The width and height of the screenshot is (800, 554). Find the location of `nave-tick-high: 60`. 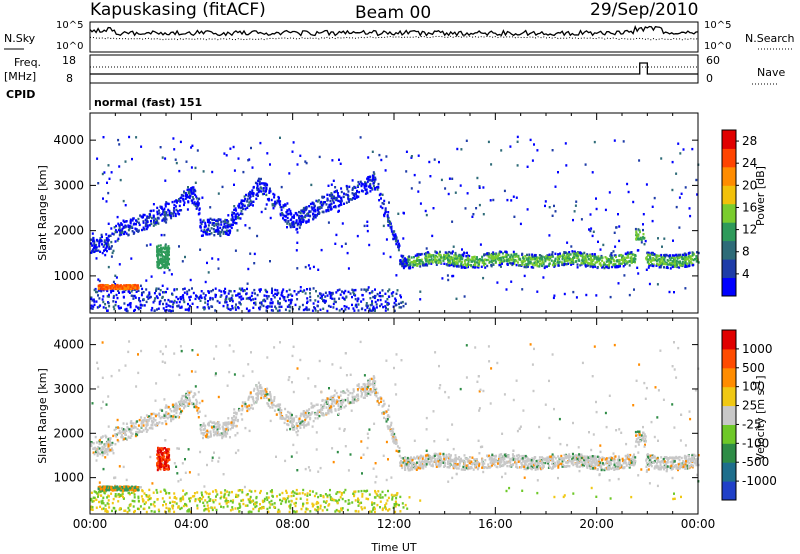

nave-tick-high: 60 is located at coordinates (713, 60).